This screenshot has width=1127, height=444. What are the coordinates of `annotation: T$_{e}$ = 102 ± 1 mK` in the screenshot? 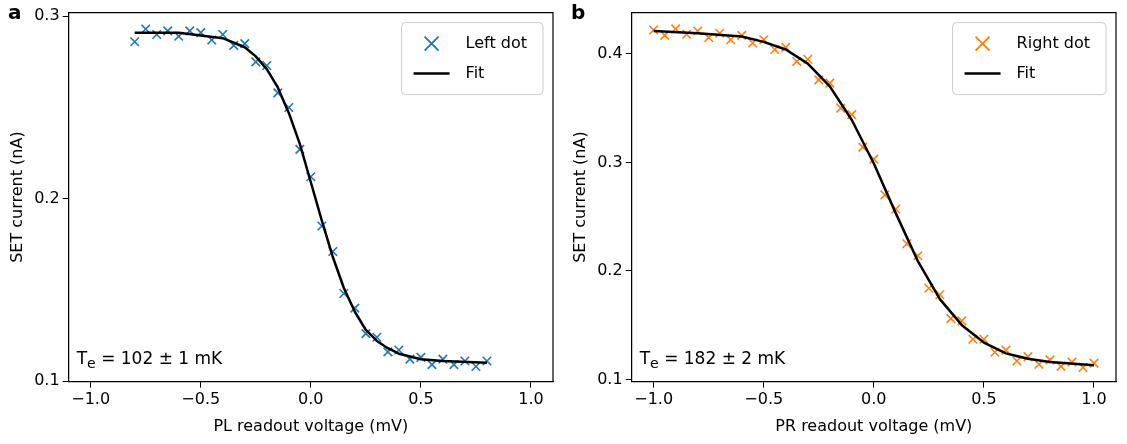 It's located at (149, 359).